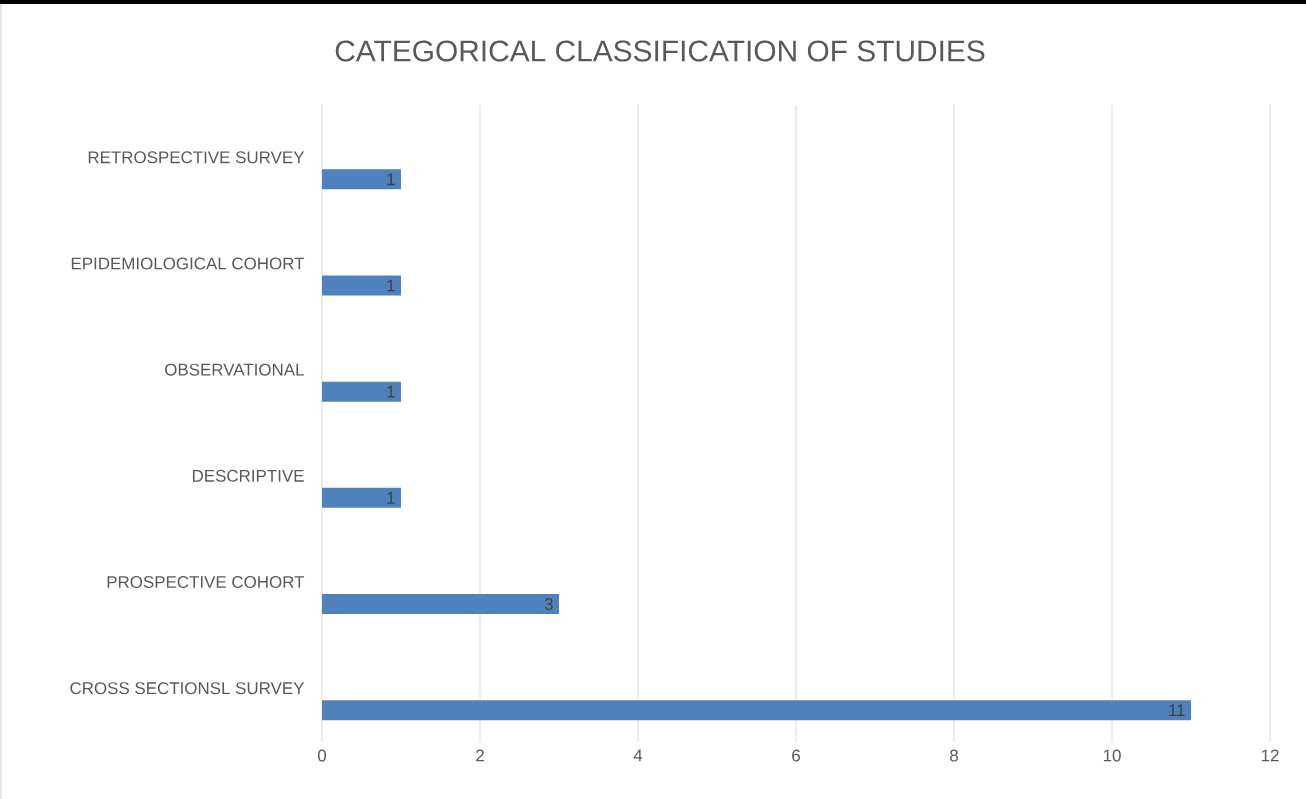 The height and width of the screenshot is (799, 1306). I want to click on x-tick-label: 8, so click(954, 755).